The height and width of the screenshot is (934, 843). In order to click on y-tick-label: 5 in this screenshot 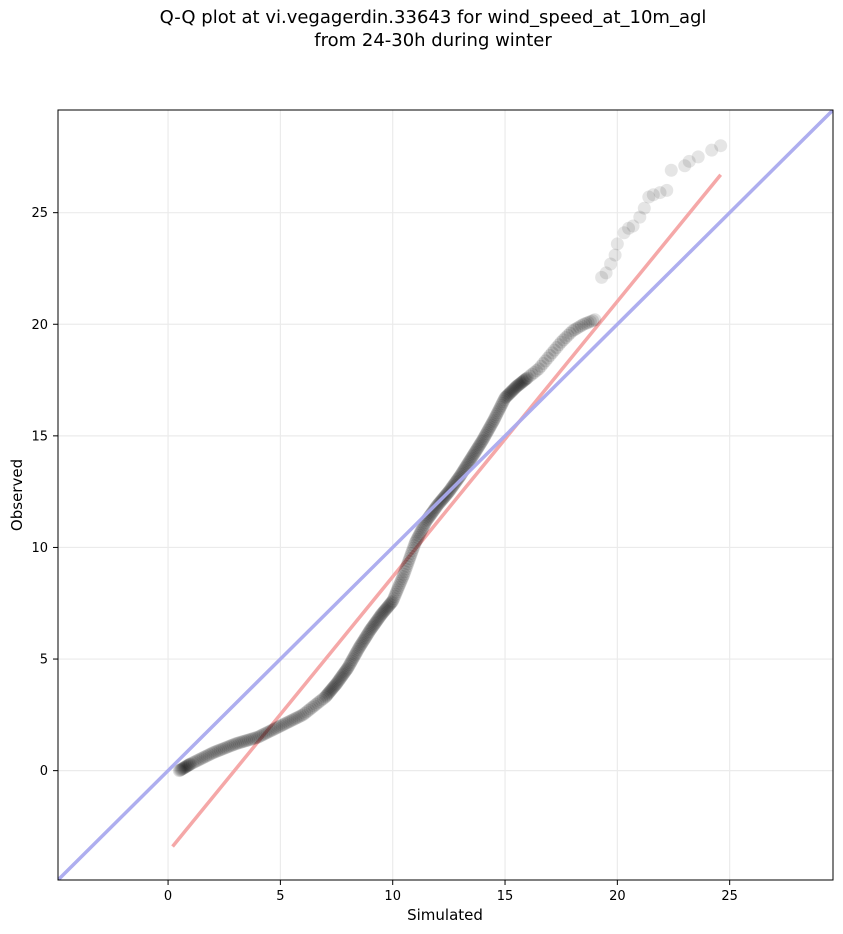, I will do `click(44, 660)`.